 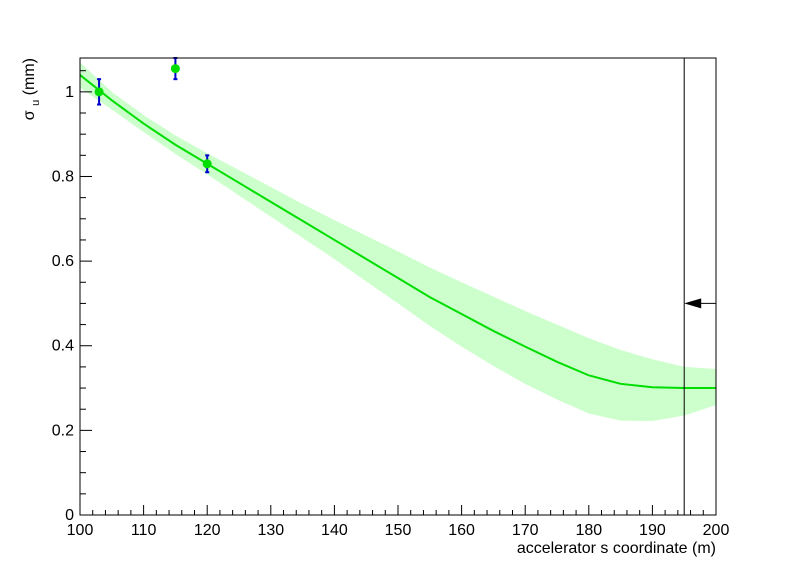 What do you see at coordinates (716, 530) in the screenshot?
I see `x-tick-label: 200` at bounding box center [716, 530].